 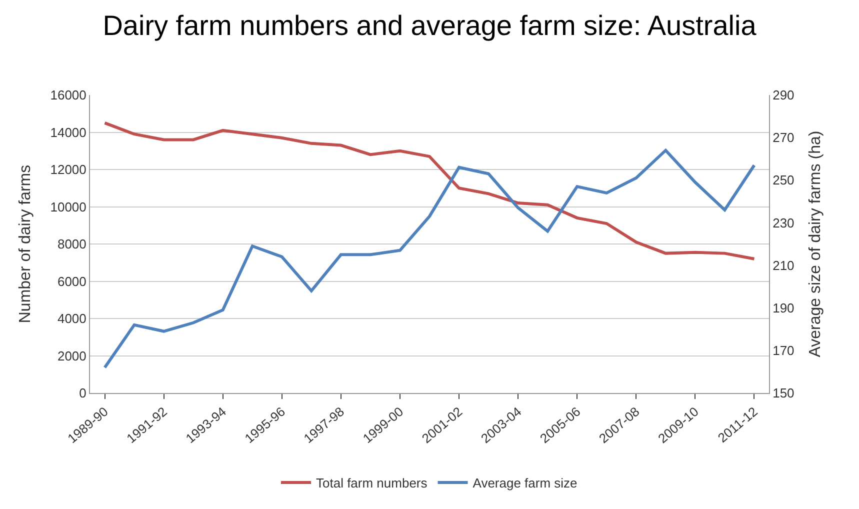 What do you see at coordinates (372, 483) in the screenshot?
I see `legend-label: Total farm numbers` at bounding box center [372, 483].